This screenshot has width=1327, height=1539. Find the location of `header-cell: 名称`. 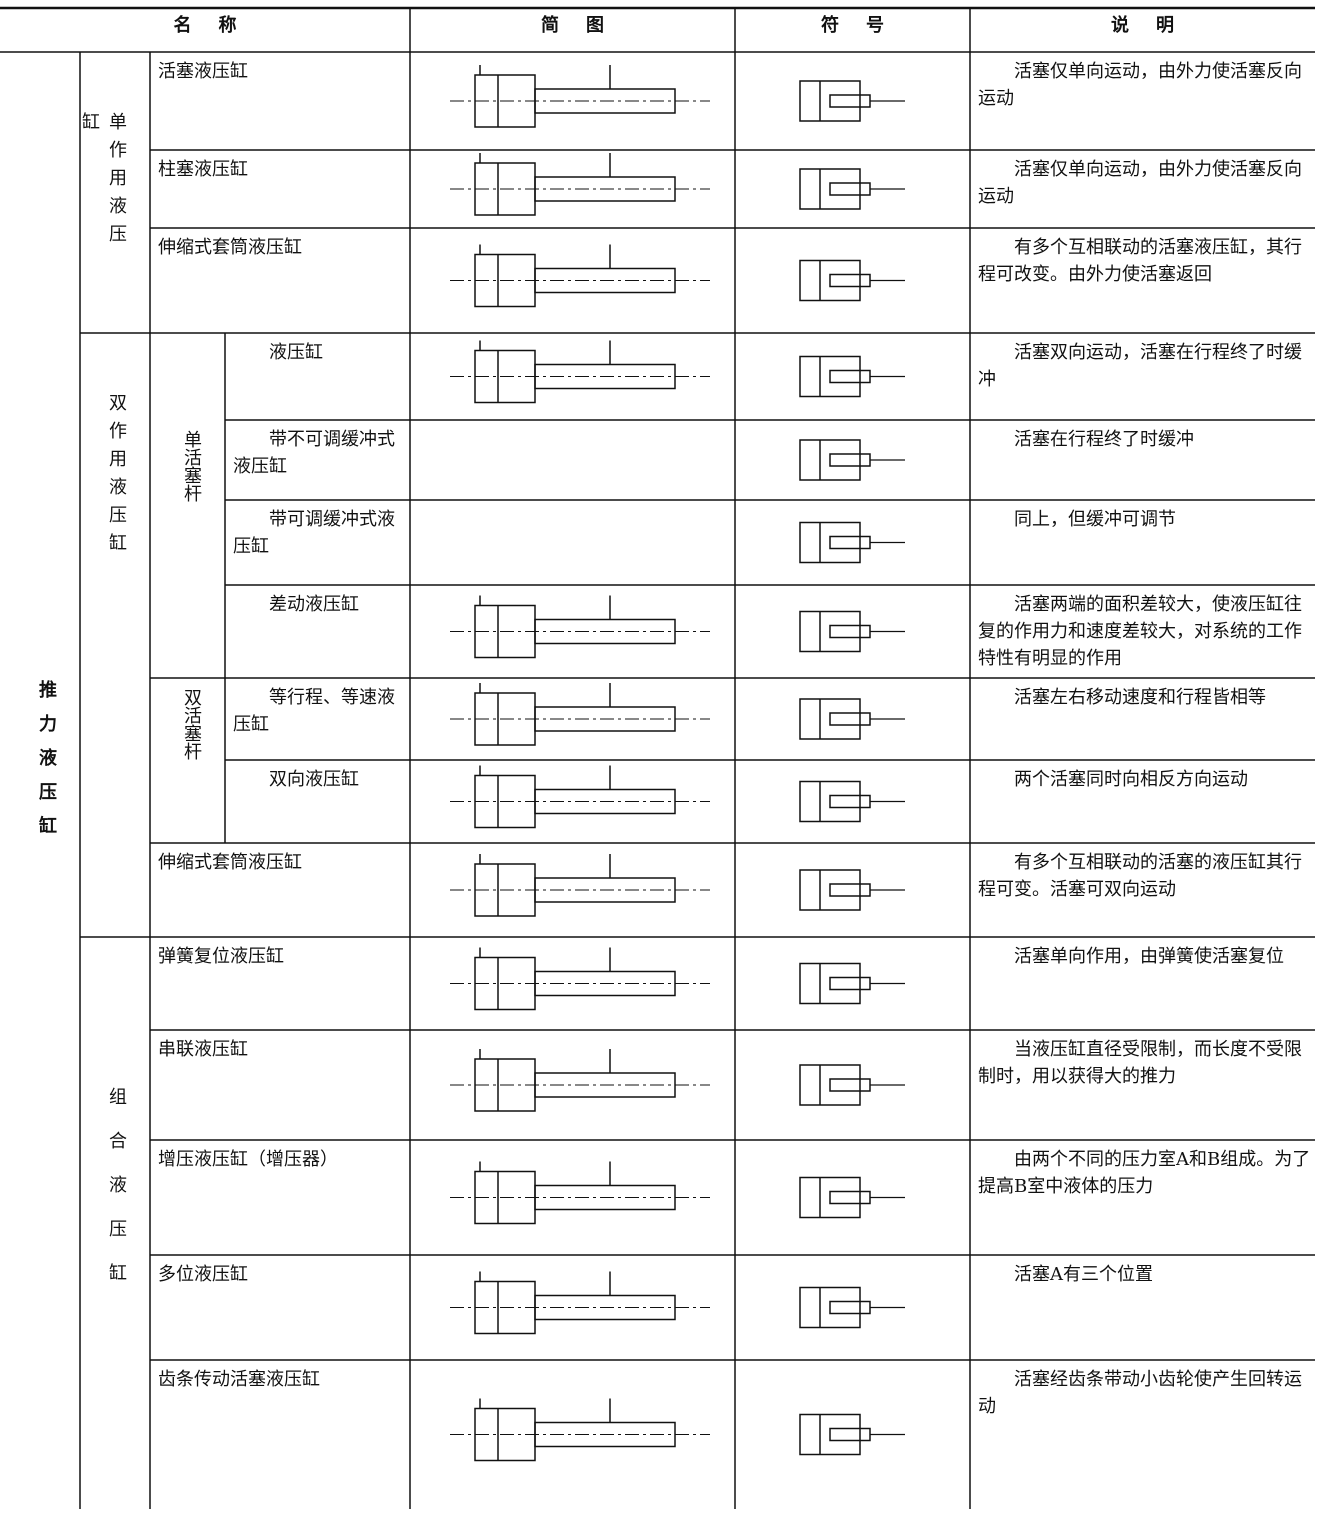

header-cell: 名称 is located at coordinates (218, 25).